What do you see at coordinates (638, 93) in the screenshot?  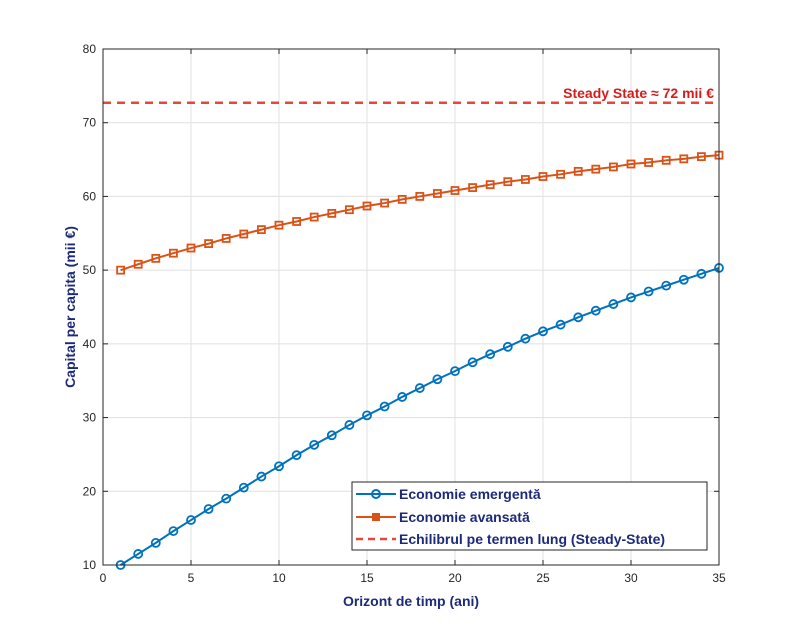 I see `steady-state-annotation: Steady State ≈ 72 mii €` at bounding box center [638, 93].